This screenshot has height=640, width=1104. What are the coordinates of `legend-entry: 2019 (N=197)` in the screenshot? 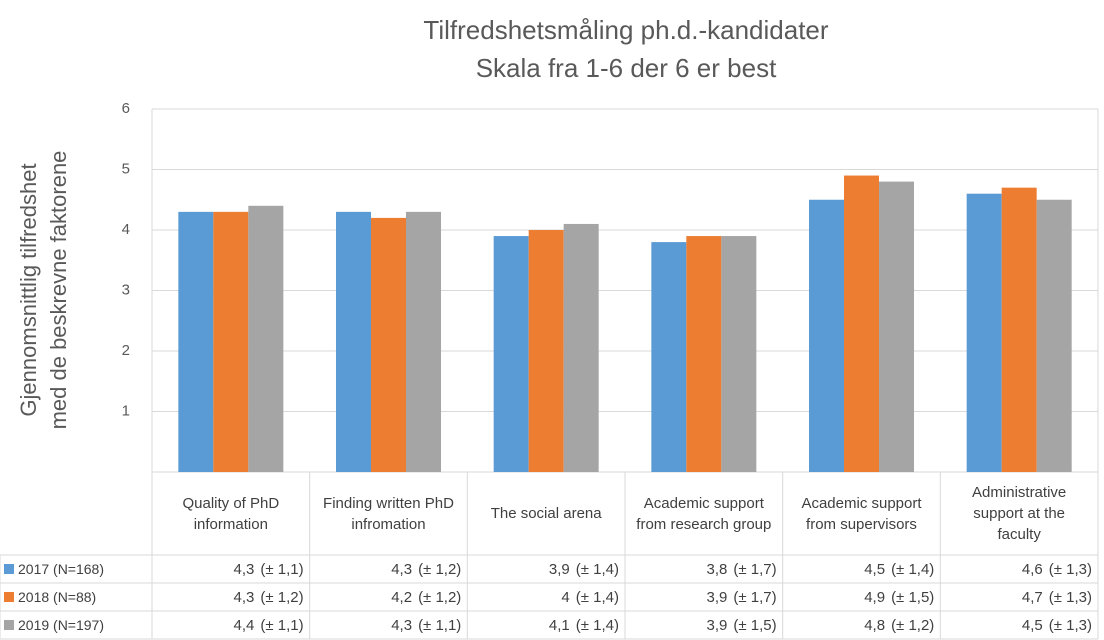 It's located at (76, 625).